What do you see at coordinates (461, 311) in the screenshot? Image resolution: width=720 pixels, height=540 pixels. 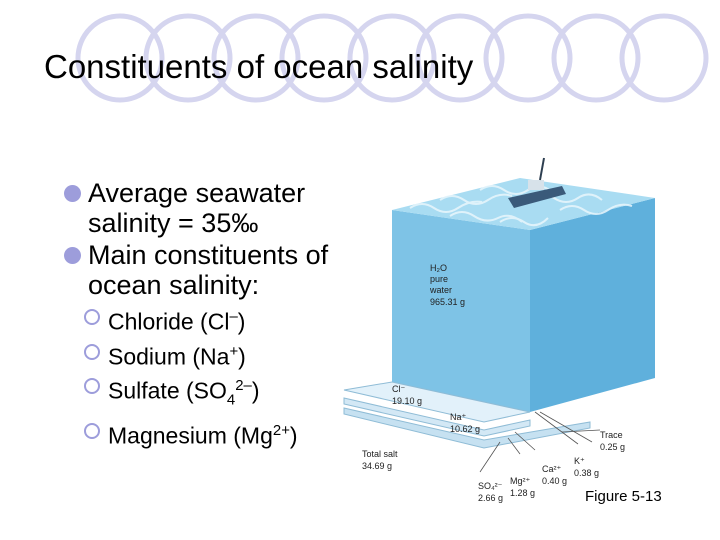 I see `water-front-face` at bounding box center [461, 311].